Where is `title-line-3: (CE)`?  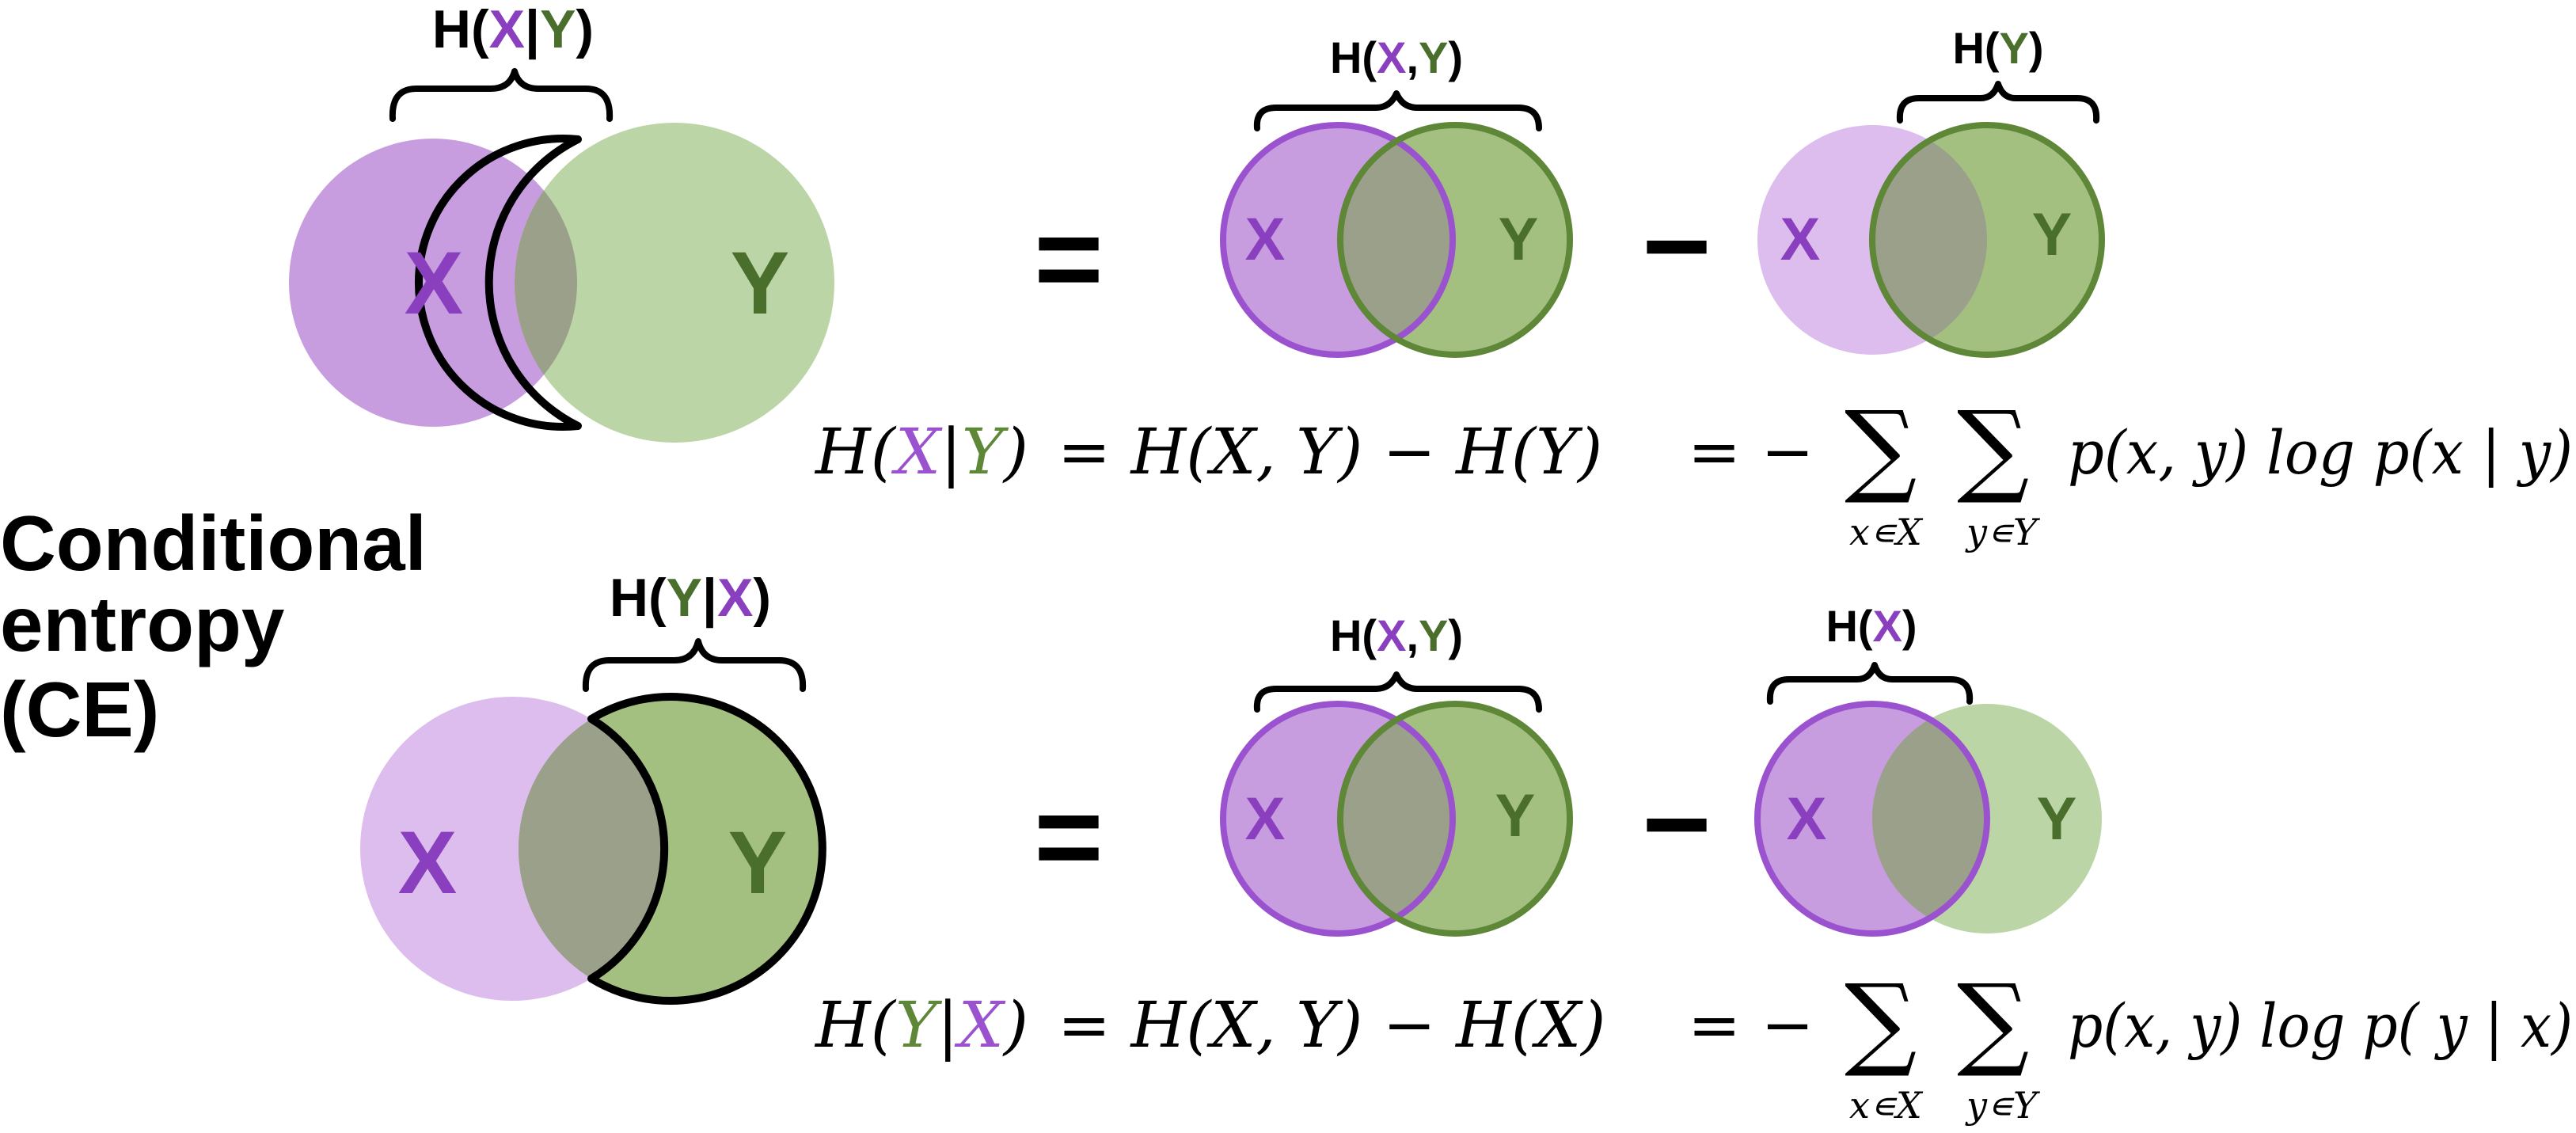 title-line-3: (CE) is located at coordinates (79, 709).